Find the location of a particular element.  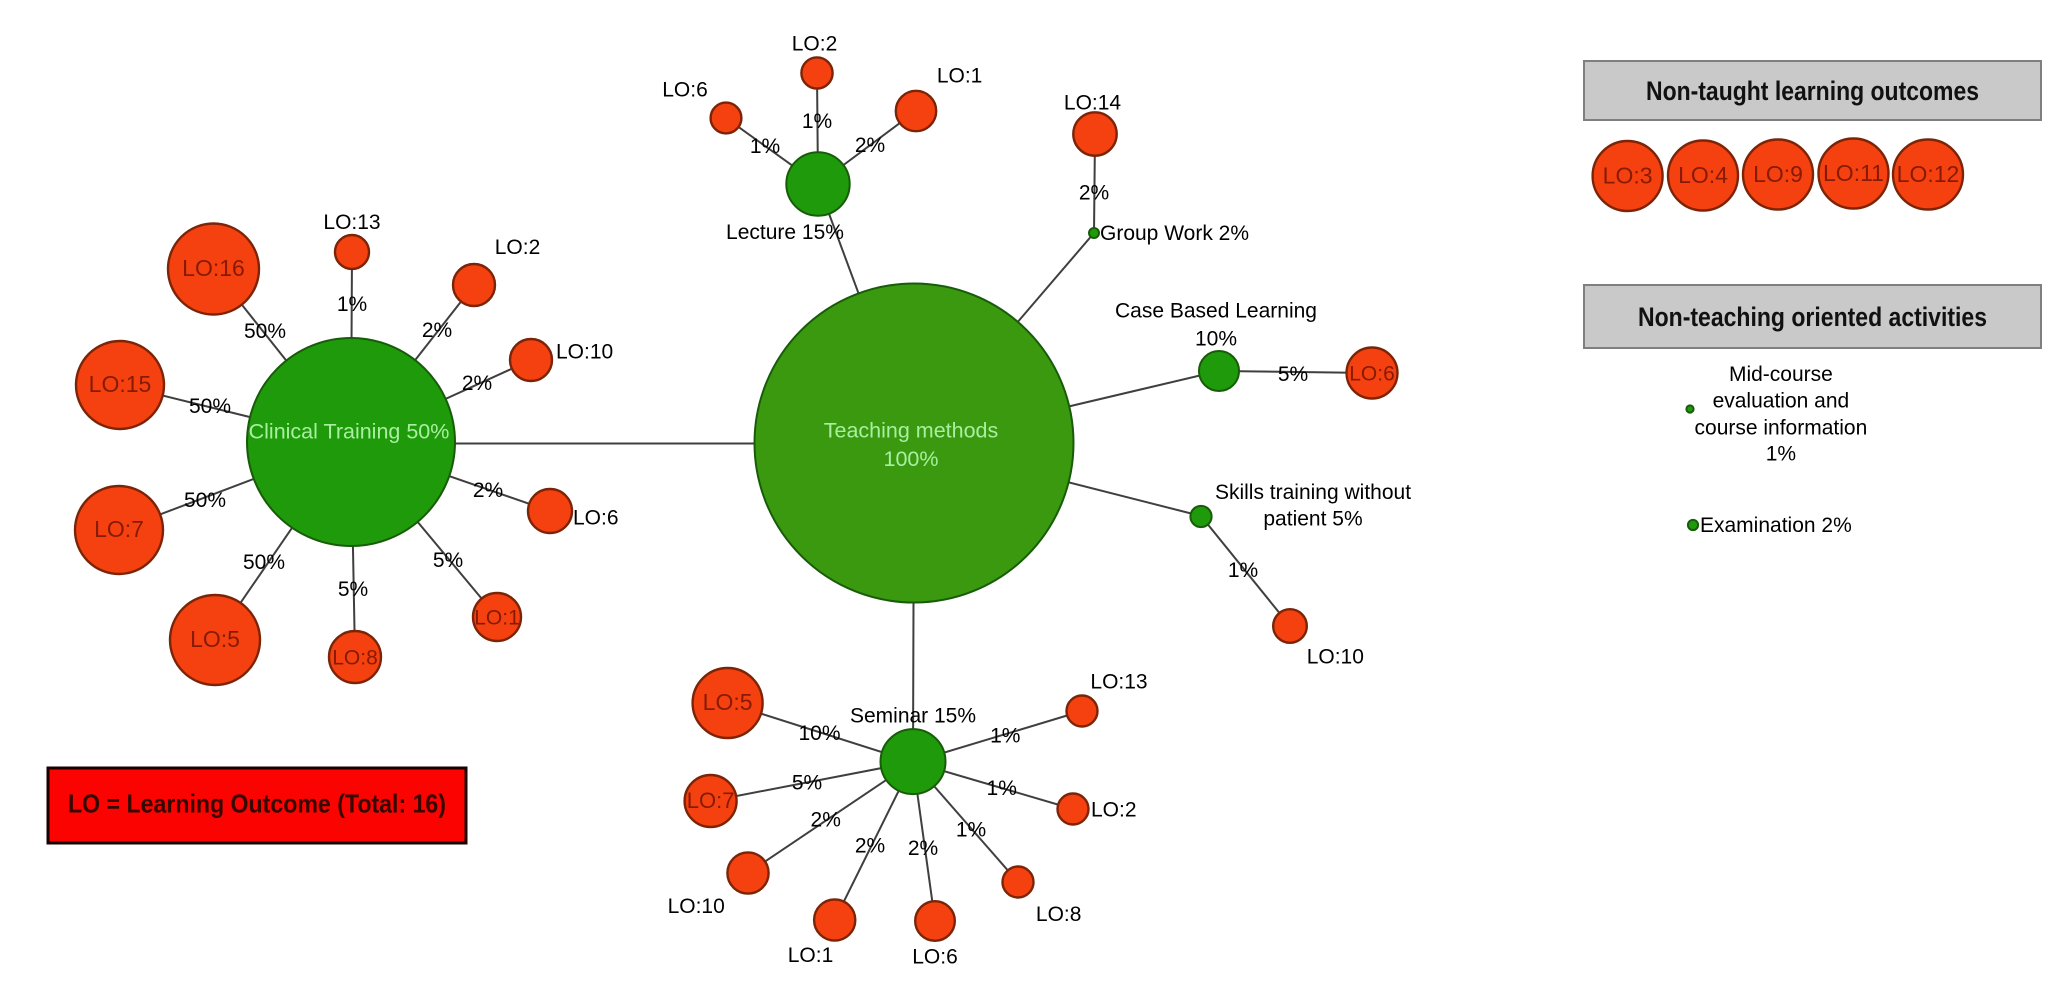

svg-text: LO:3 is located at coordinates (1628, 176).